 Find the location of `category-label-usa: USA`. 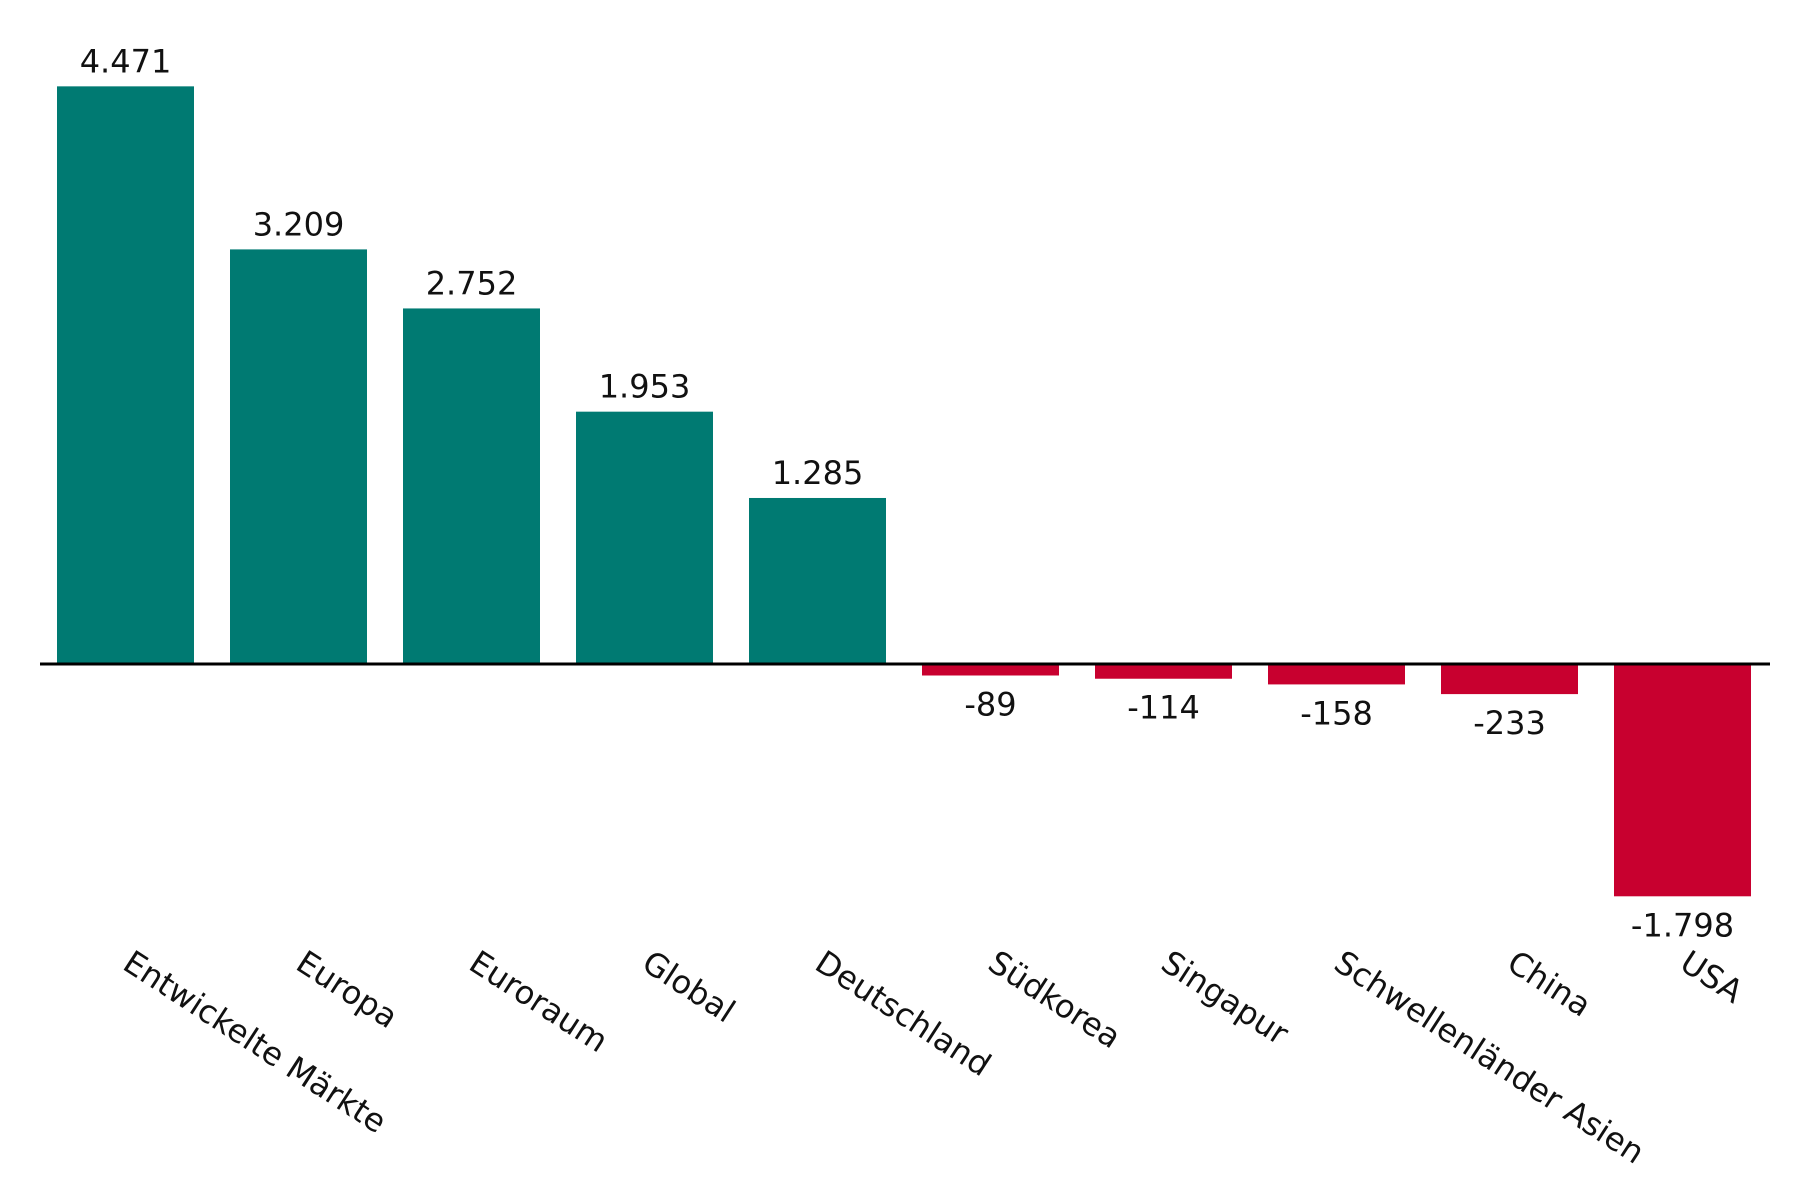

category-label-usa: USA is located at coordinates (1712, 977).